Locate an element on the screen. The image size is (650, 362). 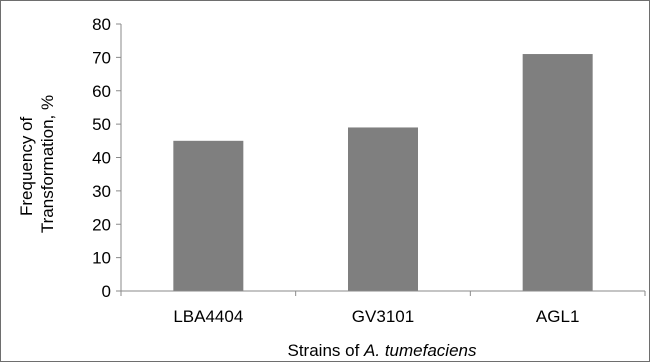
y-tick-label: 0 is located at coordinates (106, 291).